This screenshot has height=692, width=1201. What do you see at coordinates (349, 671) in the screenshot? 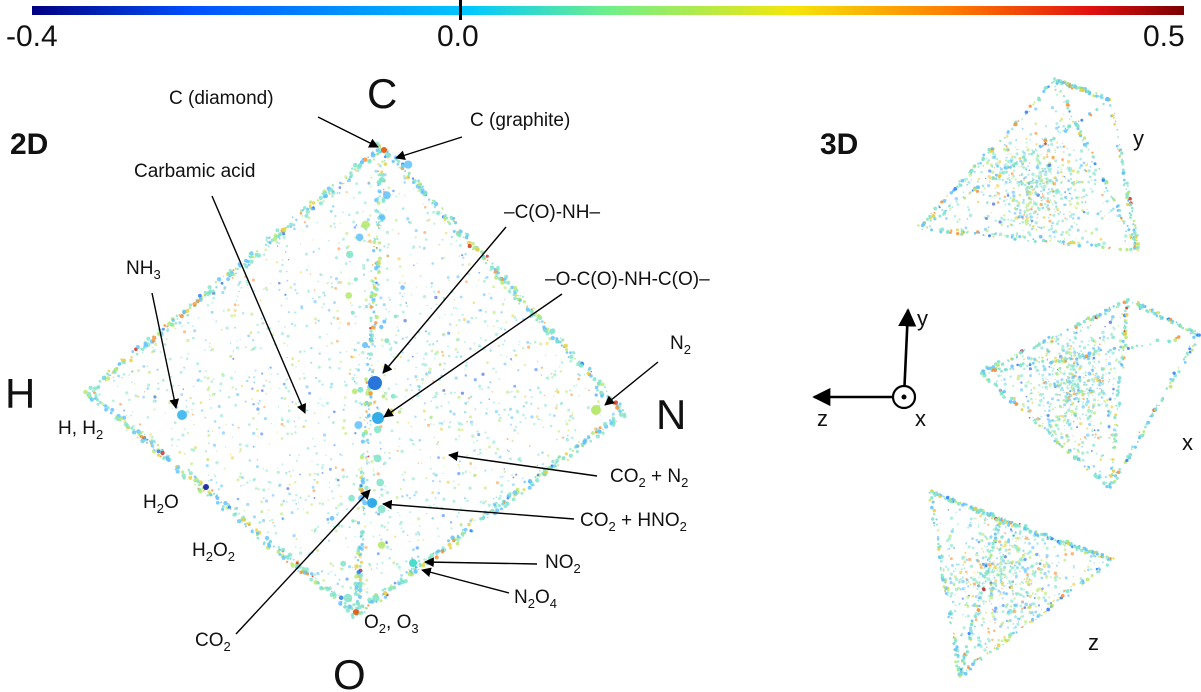
I see `vertex-oxygen: O` at bounding box center [349, 671].